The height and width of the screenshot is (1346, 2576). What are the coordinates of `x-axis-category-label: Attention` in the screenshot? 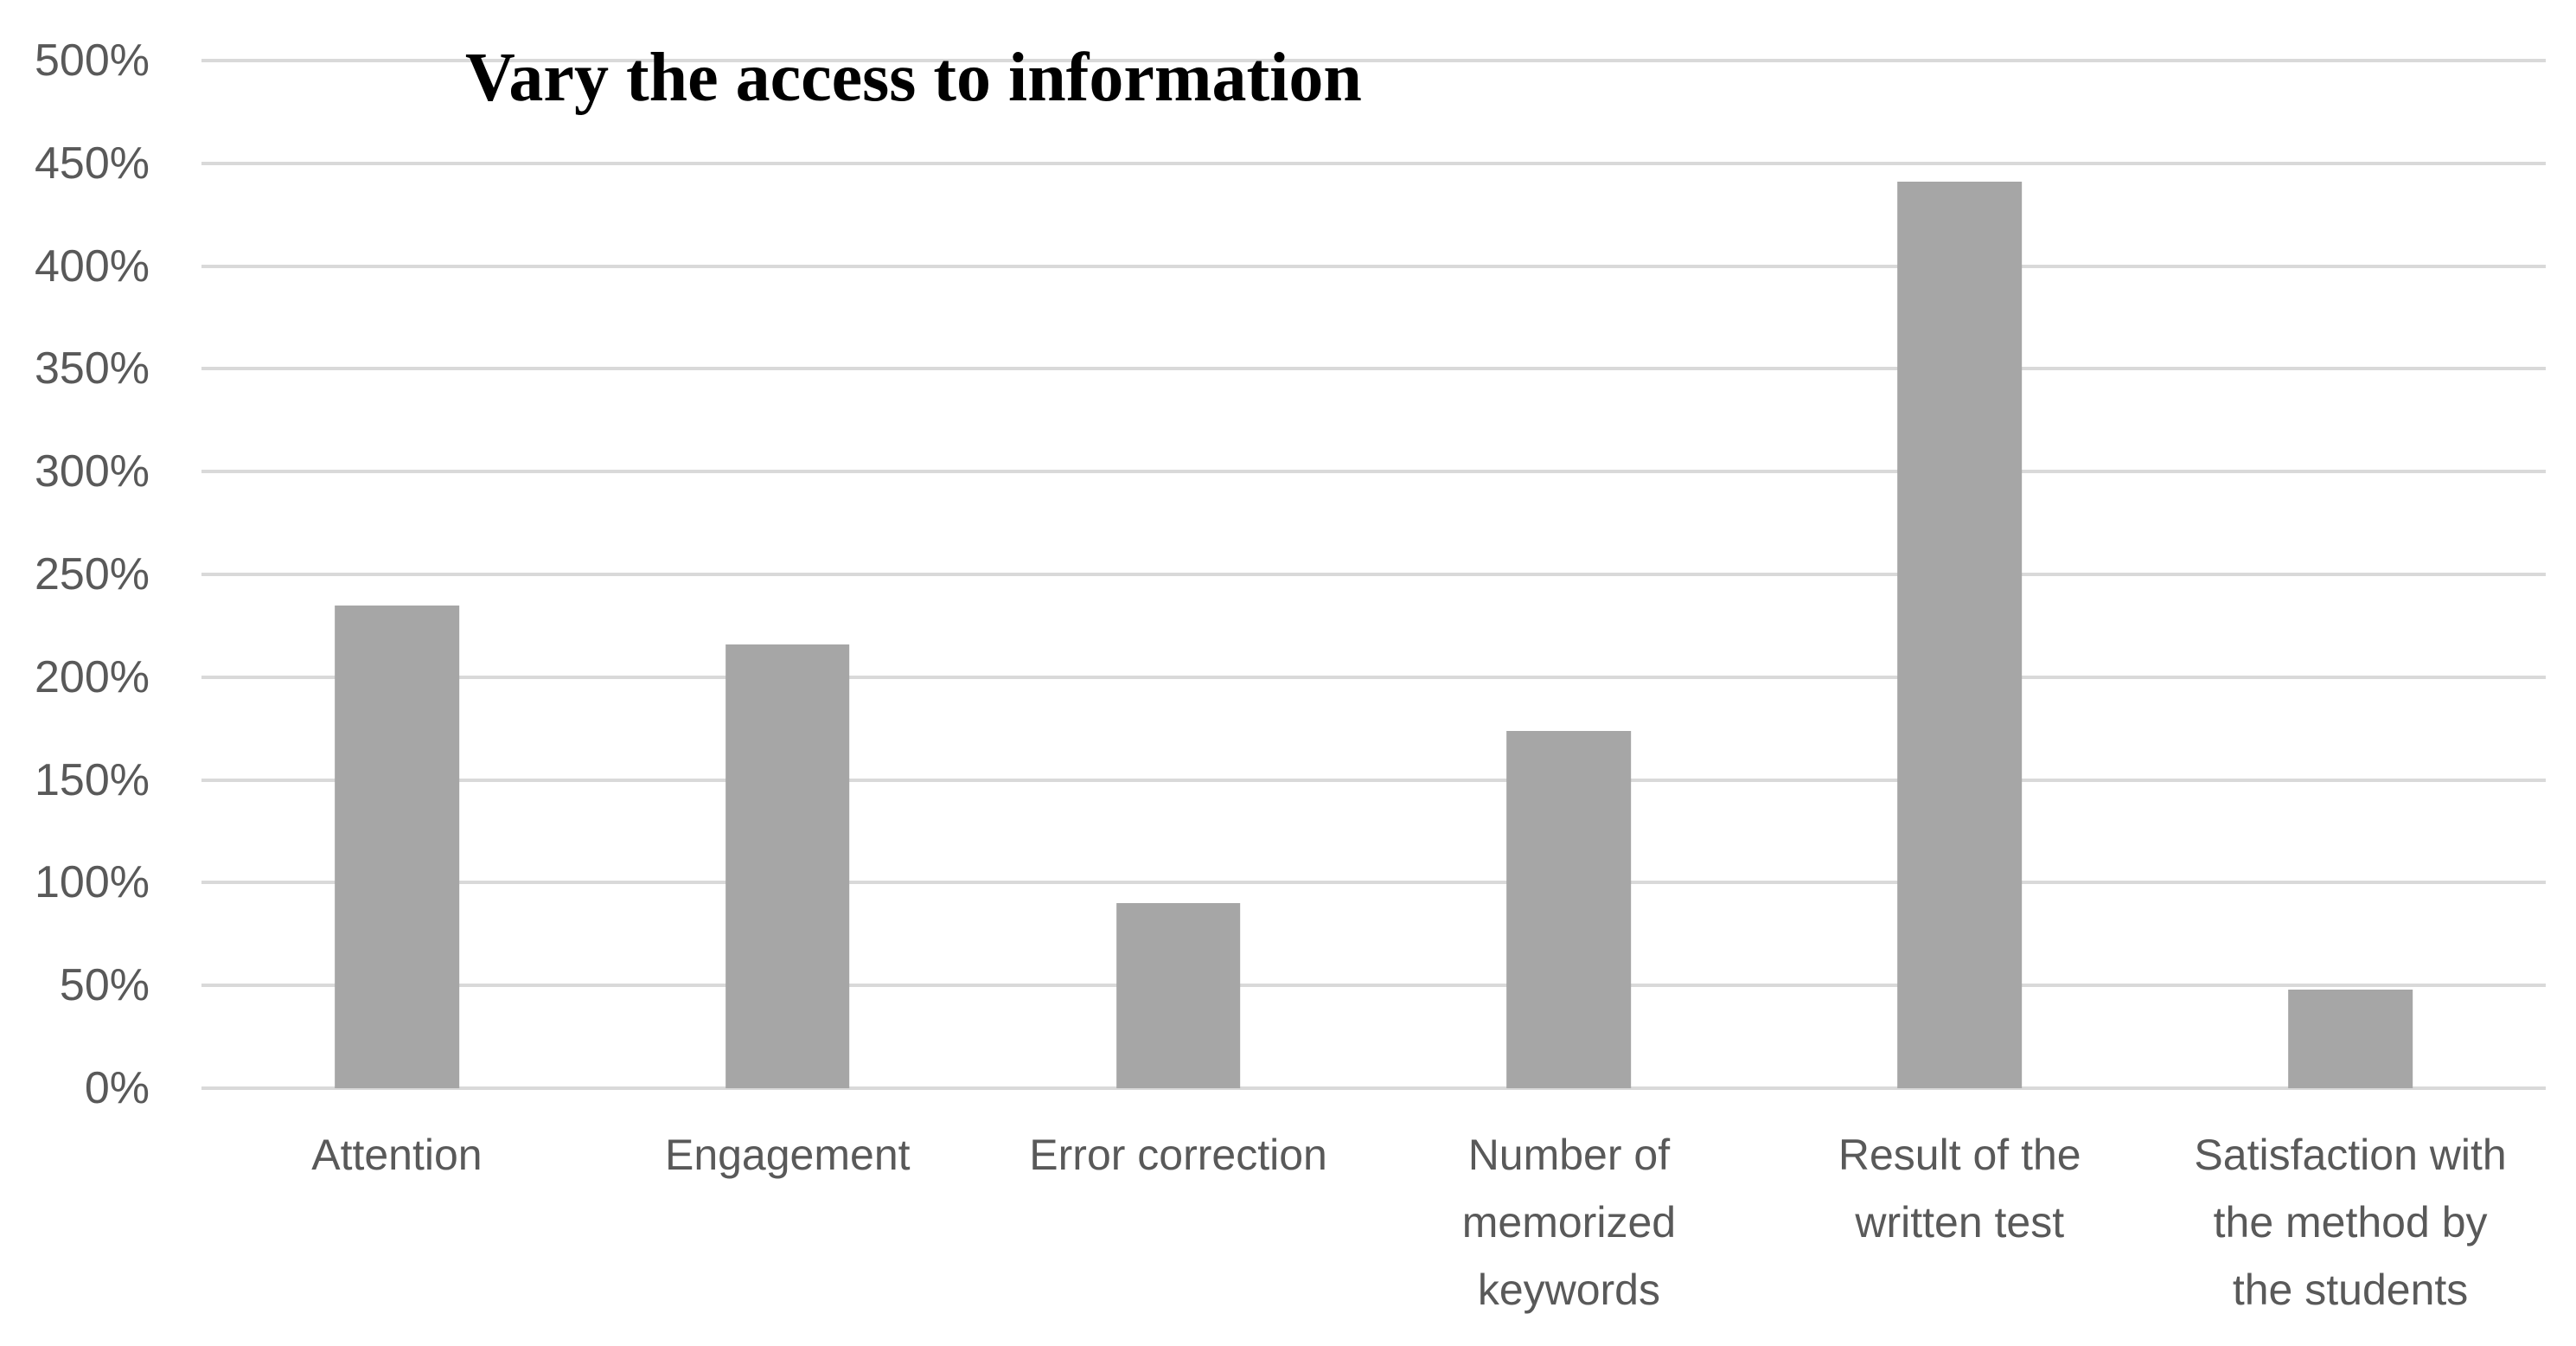 It's located at (397, 1155).